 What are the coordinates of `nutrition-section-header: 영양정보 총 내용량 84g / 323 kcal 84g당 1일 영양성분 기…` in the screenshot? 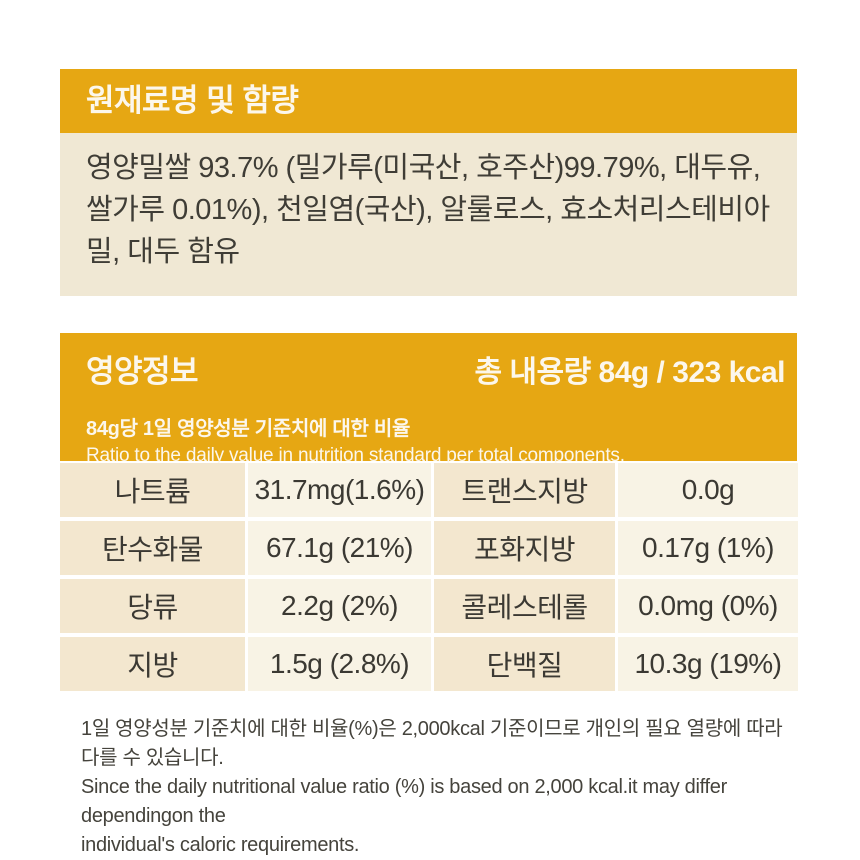 It's located at (428, 399).